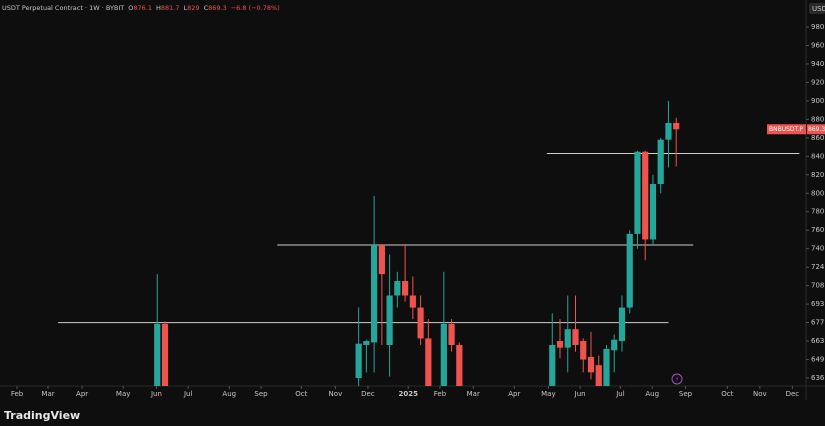 The width and height of the screenshot is (825, 426). What do you see at coordinates (817, 360) in the screenshot?
I see `y-tick-label: 649` at bounding box center [817, 360].